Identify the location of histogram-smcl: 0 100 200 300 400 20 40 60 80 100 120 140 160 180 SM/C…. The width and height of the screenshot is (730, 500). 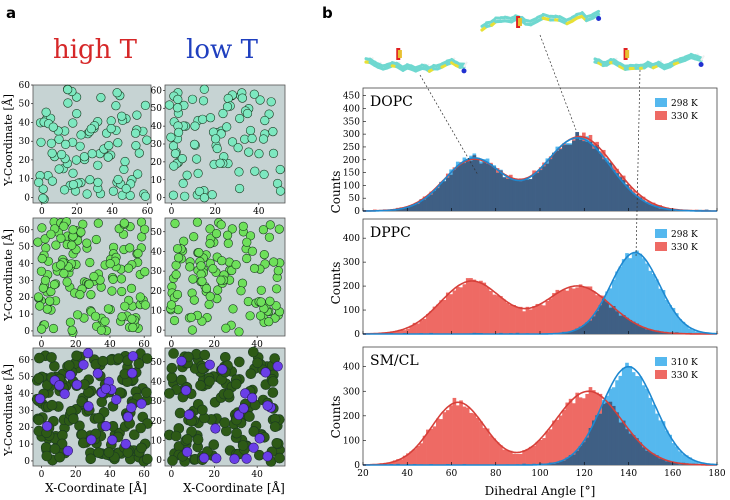
(534, 412).